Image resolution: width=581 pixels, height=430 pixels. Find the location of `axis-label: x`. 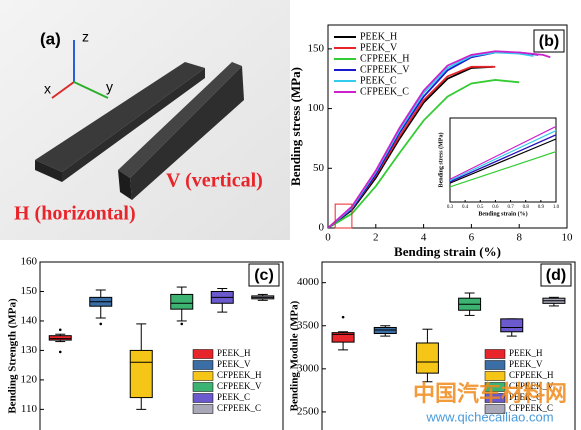

axis-label: x is located at coordinates (47, 89).